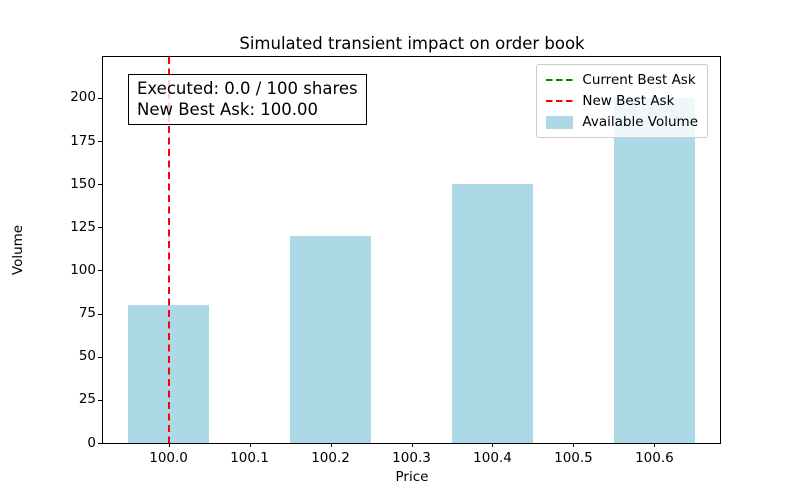  Describe the element at coordinates (639, 80) in the screenshot. I see `legend-label: Current Best Ask` at that location.